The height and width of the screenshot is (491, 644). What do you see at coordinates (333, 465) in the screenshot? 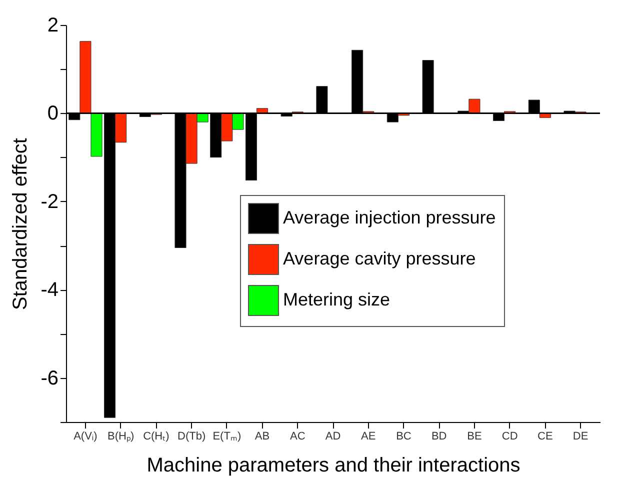
I see `x-axis-title: Machine parameters and their interactions` at bounding box center [333, 465].